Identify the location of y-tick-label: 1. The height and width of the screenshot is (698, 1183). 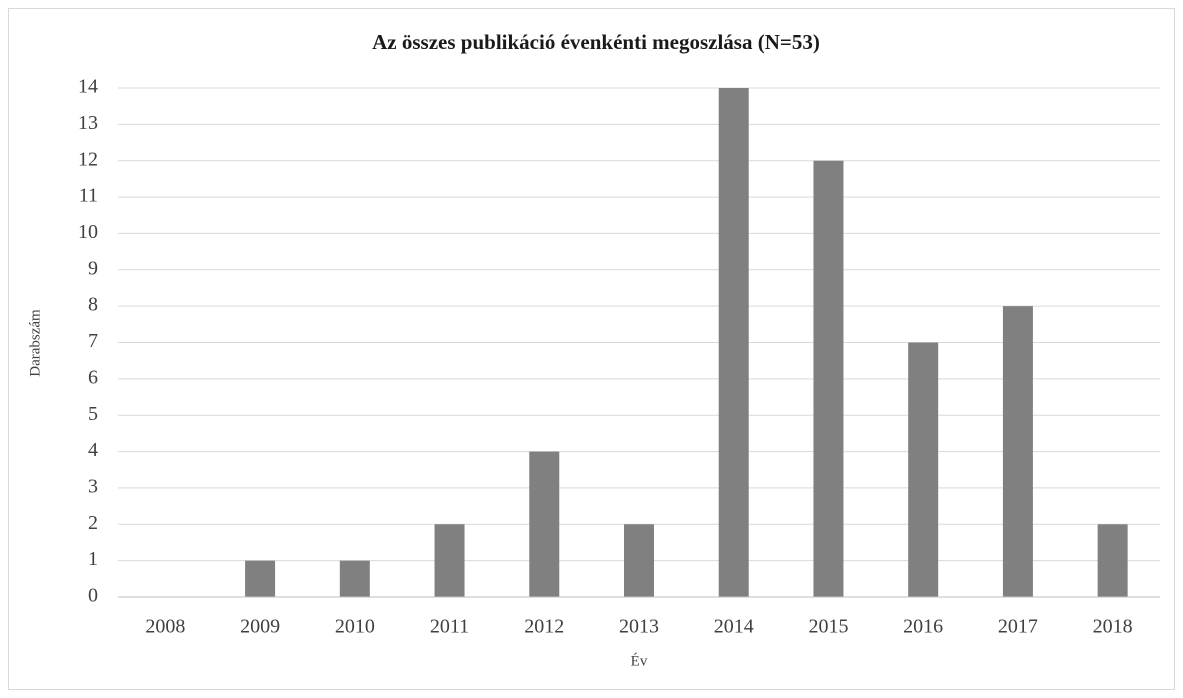
(93, 559).